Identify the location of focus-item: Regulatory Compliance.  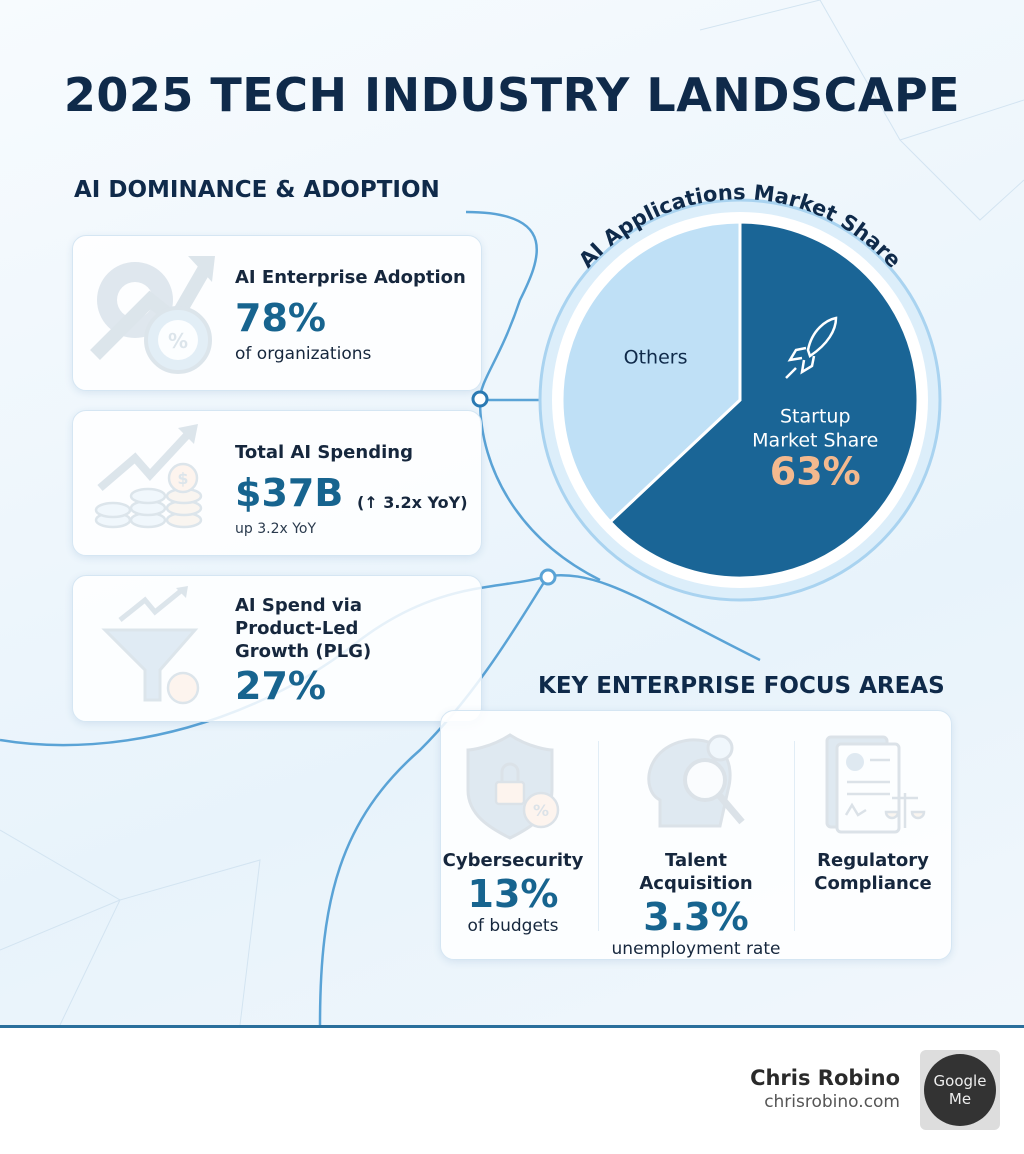
(873, 872).